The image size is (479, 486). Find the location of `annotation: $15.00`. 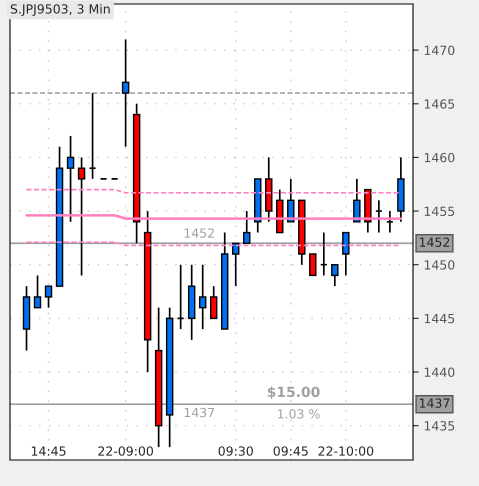

annotation: $15.00 is located at coordinates (294, 392).